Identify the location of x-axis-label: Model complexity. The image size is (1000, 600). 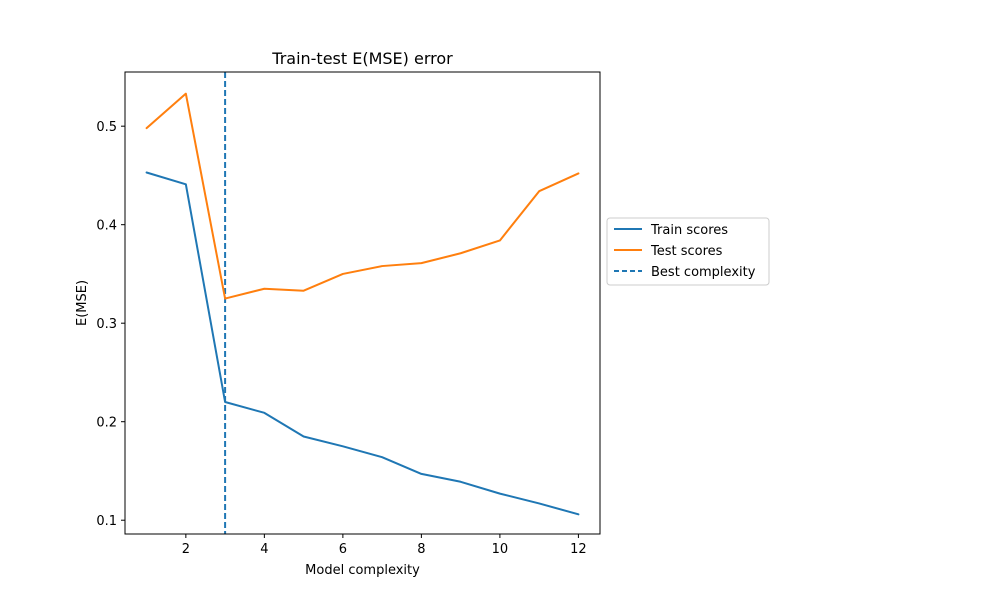
(362, 570).